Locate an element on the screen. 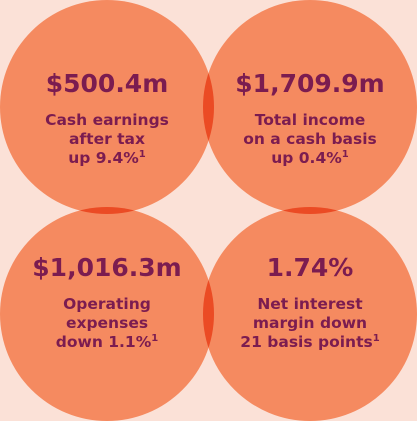  description-text: on a cash basis is located at coordinates (310, 139).